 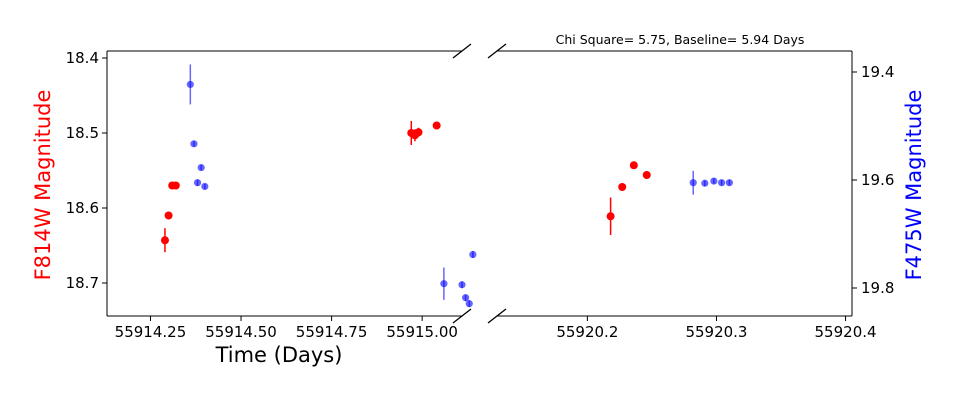 I want to click on right-y-tick-label: 19.6, so click(x=877, y=180).